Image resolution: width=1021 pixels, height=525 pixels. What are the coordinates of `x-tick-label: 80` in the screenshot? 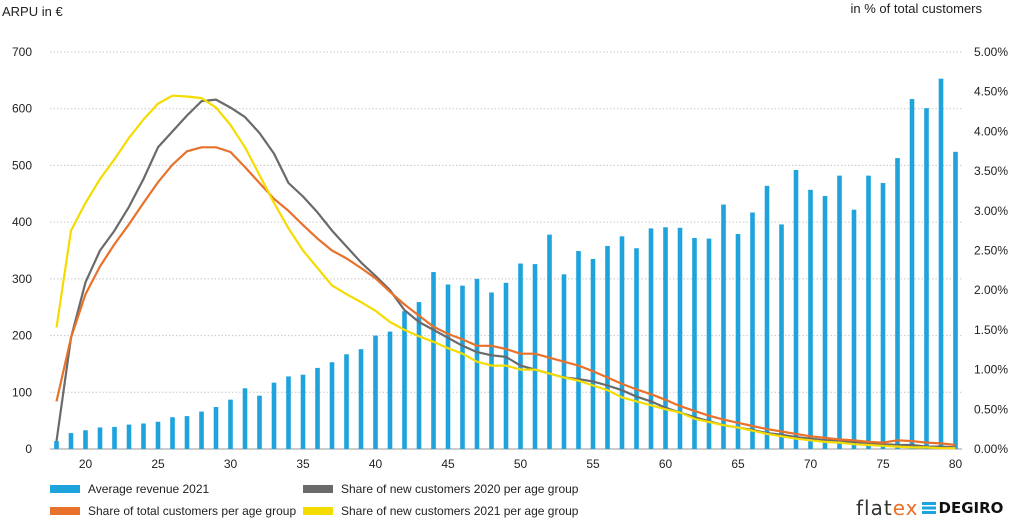 It's located at (956, 464).